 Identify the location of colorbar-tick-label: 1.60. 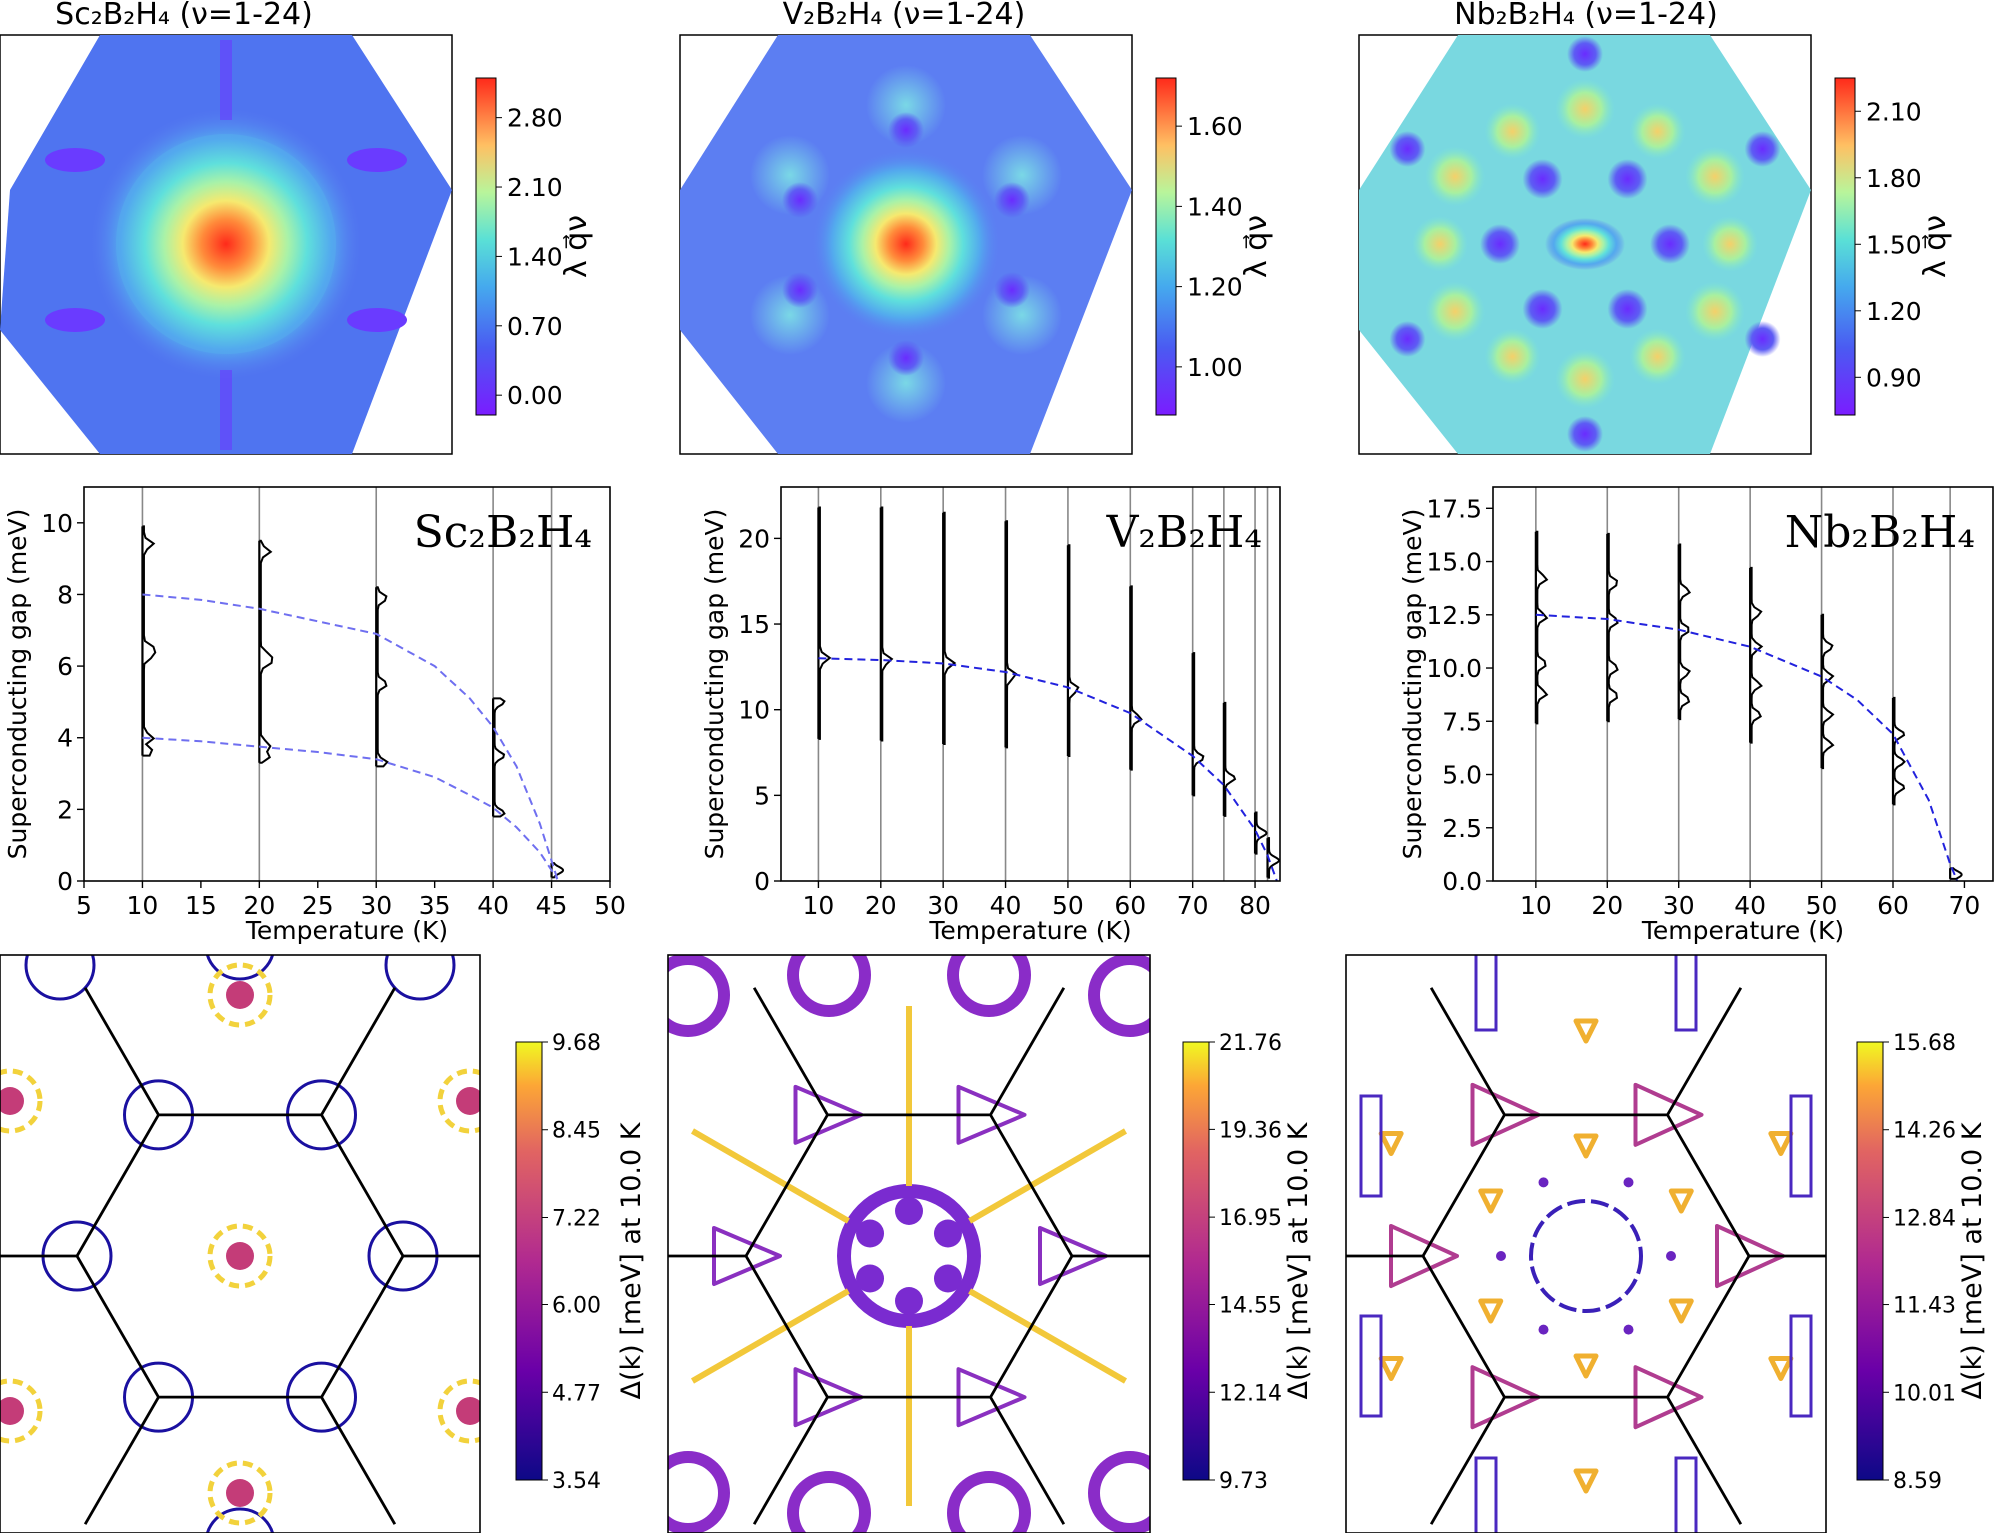
(1215, 126).